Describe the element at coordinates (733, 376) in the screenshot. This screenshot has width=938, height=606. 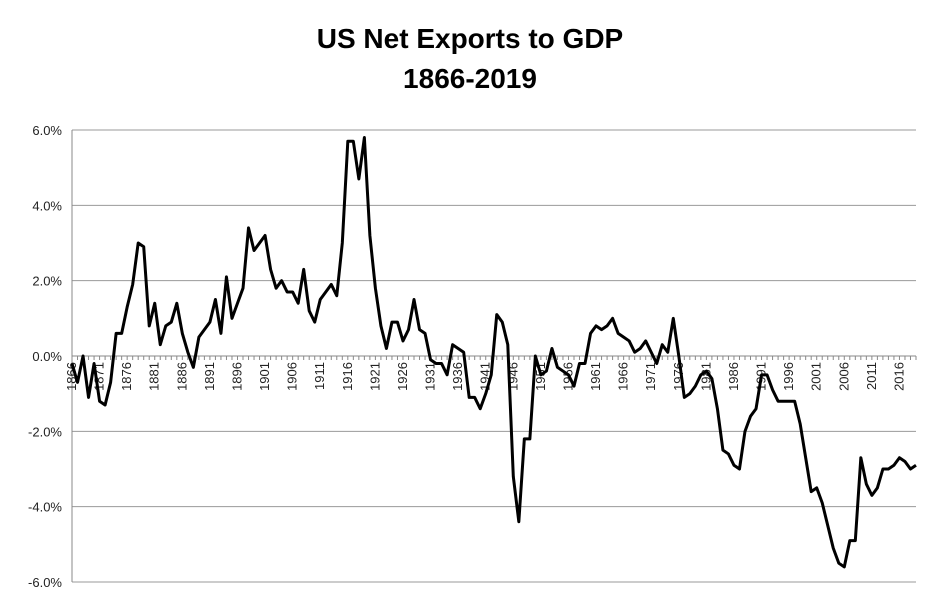
I see `x-tick-label: 1986` at that location.